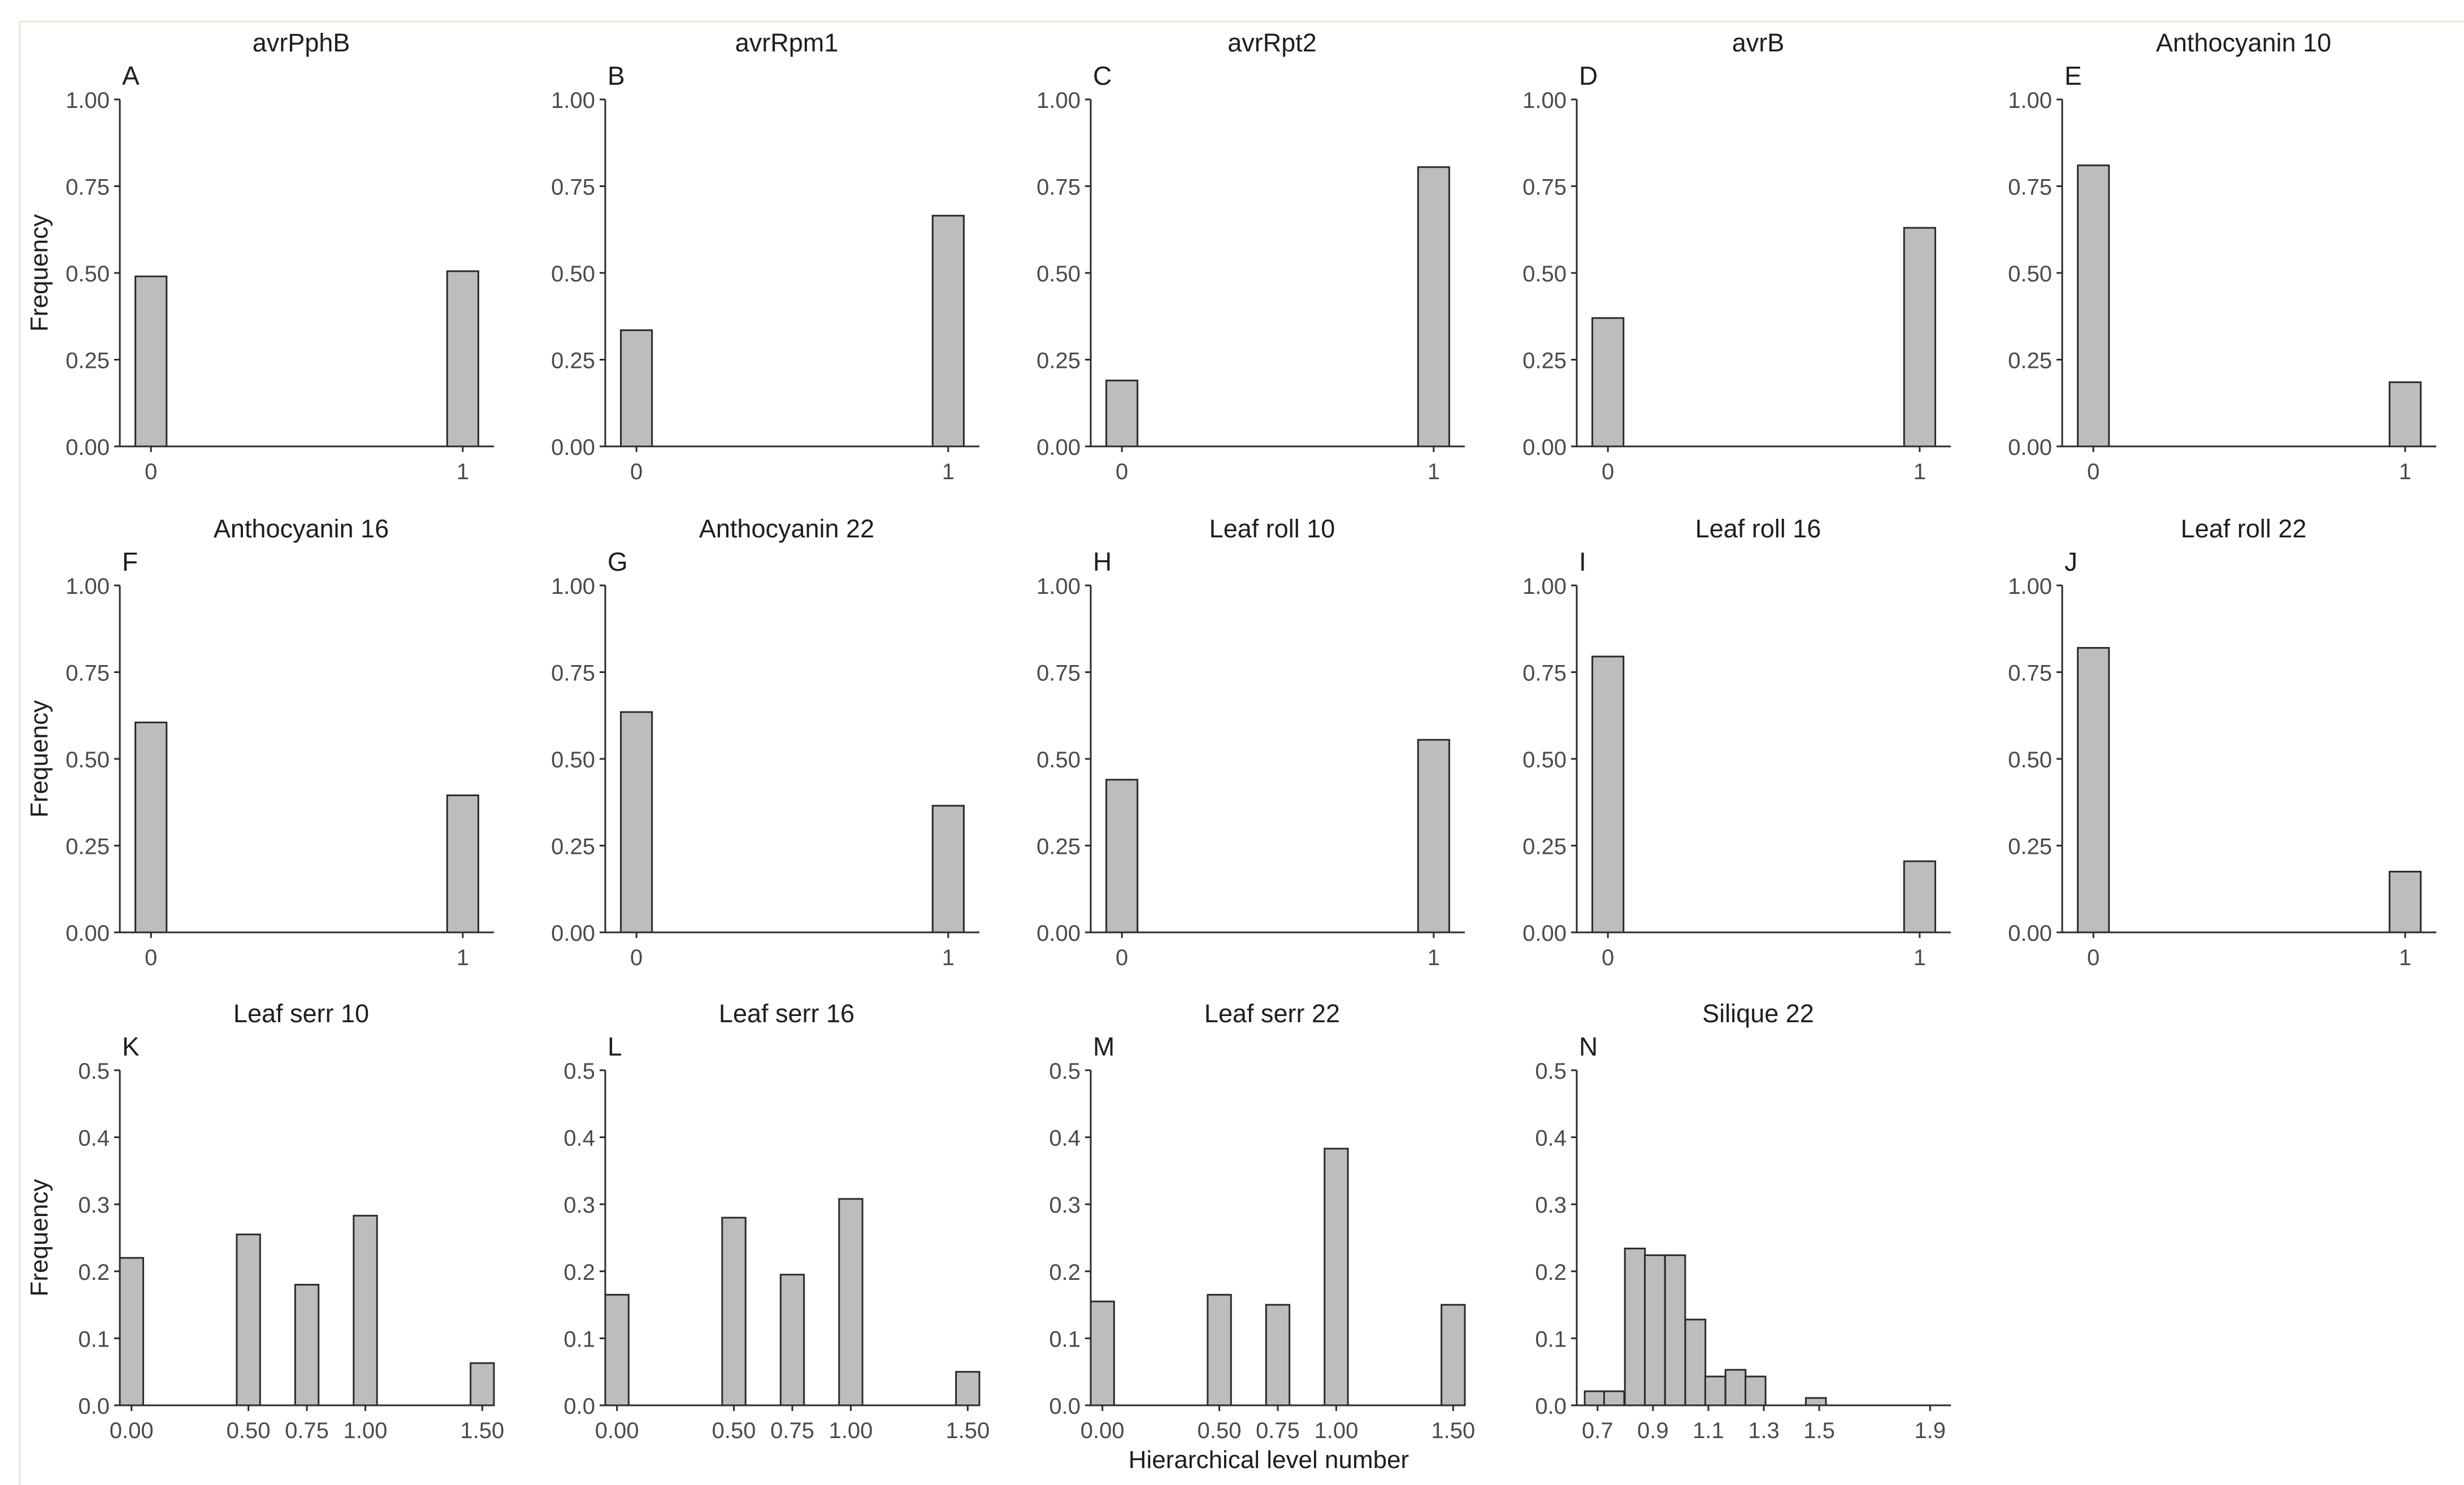 This screenshot has width=2464, height=1485. Describe the element at coordinates (94, 1206) in the screenshot. I see `y-tick-label: 0.3` at that location.